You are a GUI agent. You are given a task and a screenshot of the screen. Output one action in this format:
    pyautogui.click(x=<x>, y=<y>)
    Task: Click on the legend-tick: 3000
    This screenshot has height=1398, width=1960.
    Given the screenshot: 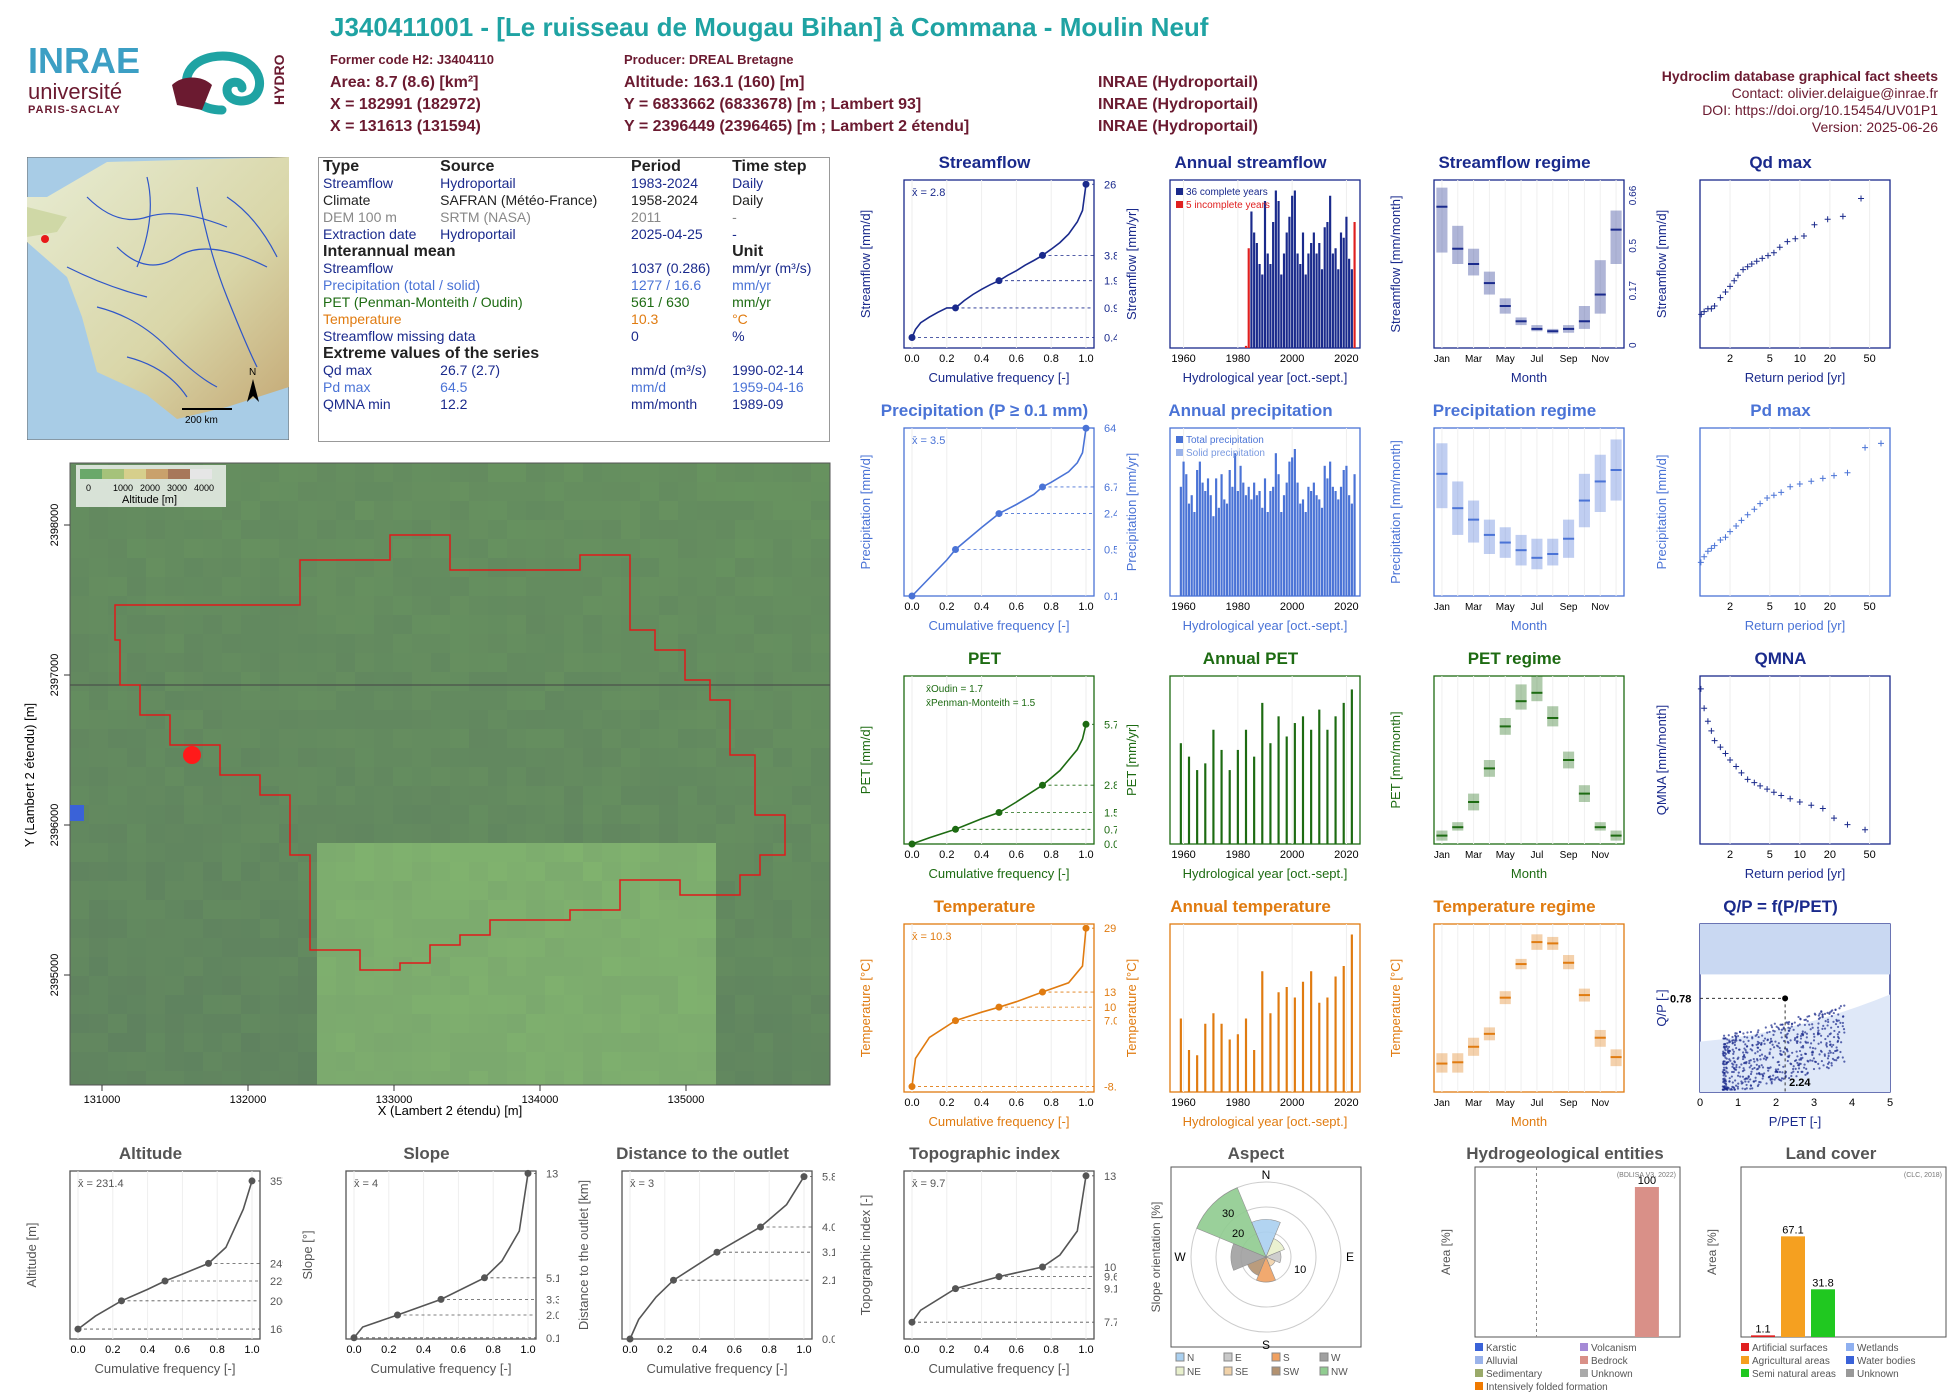 What is the action you would take?
    pyautogui.click(x=177, y=488)
    